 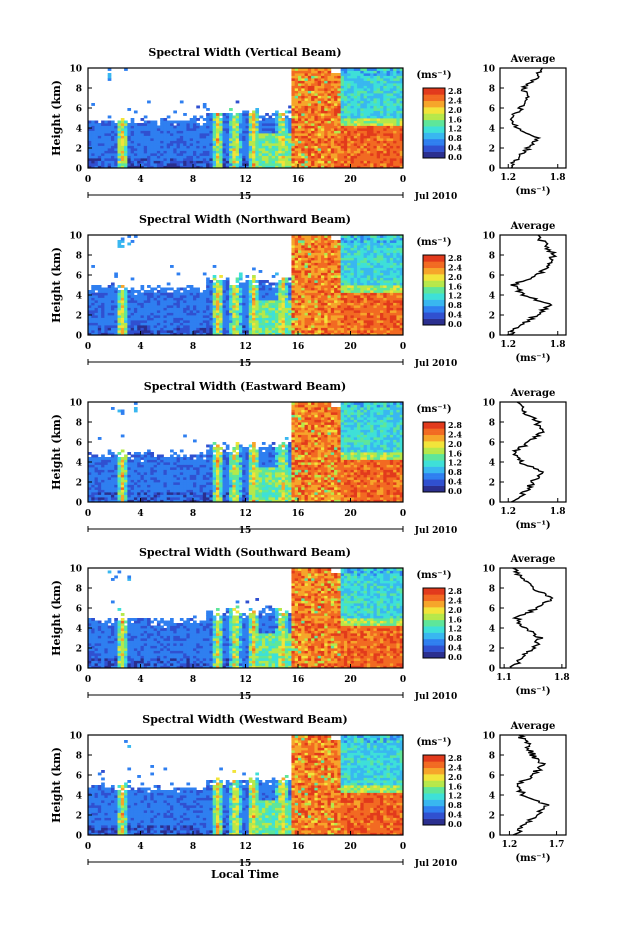 What do you see at coordinates (488, 70) in the screenshot?
I see `profile-y-tick-label: 10` at bounding box center [488, 70].